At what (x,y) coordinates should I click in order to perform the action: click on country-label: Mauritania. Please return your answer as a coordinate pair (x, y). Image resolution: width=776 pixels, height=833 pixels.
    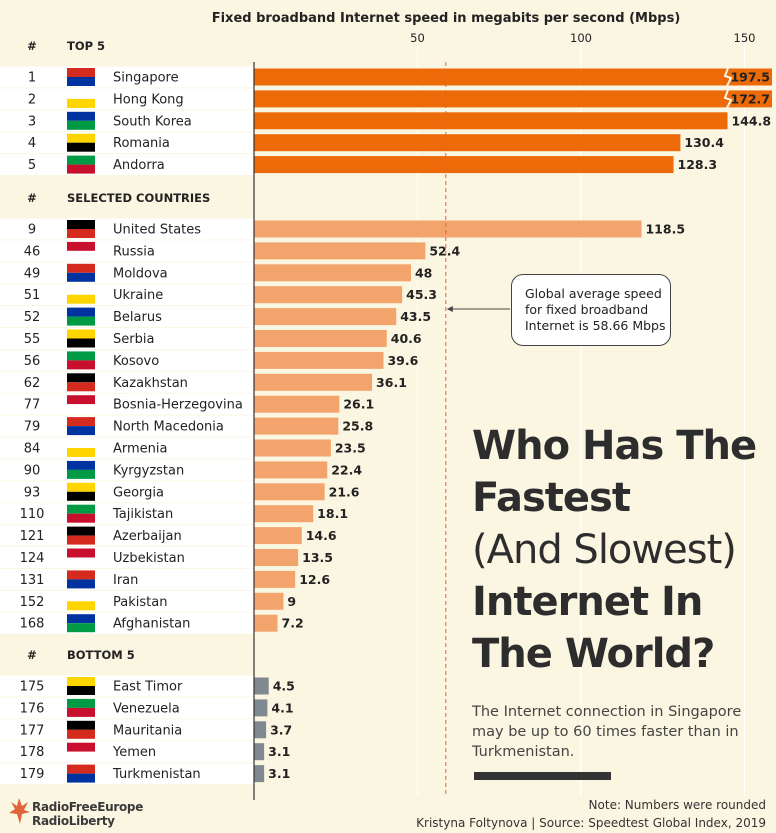
    Looking at the image, I should click on (147, 730).